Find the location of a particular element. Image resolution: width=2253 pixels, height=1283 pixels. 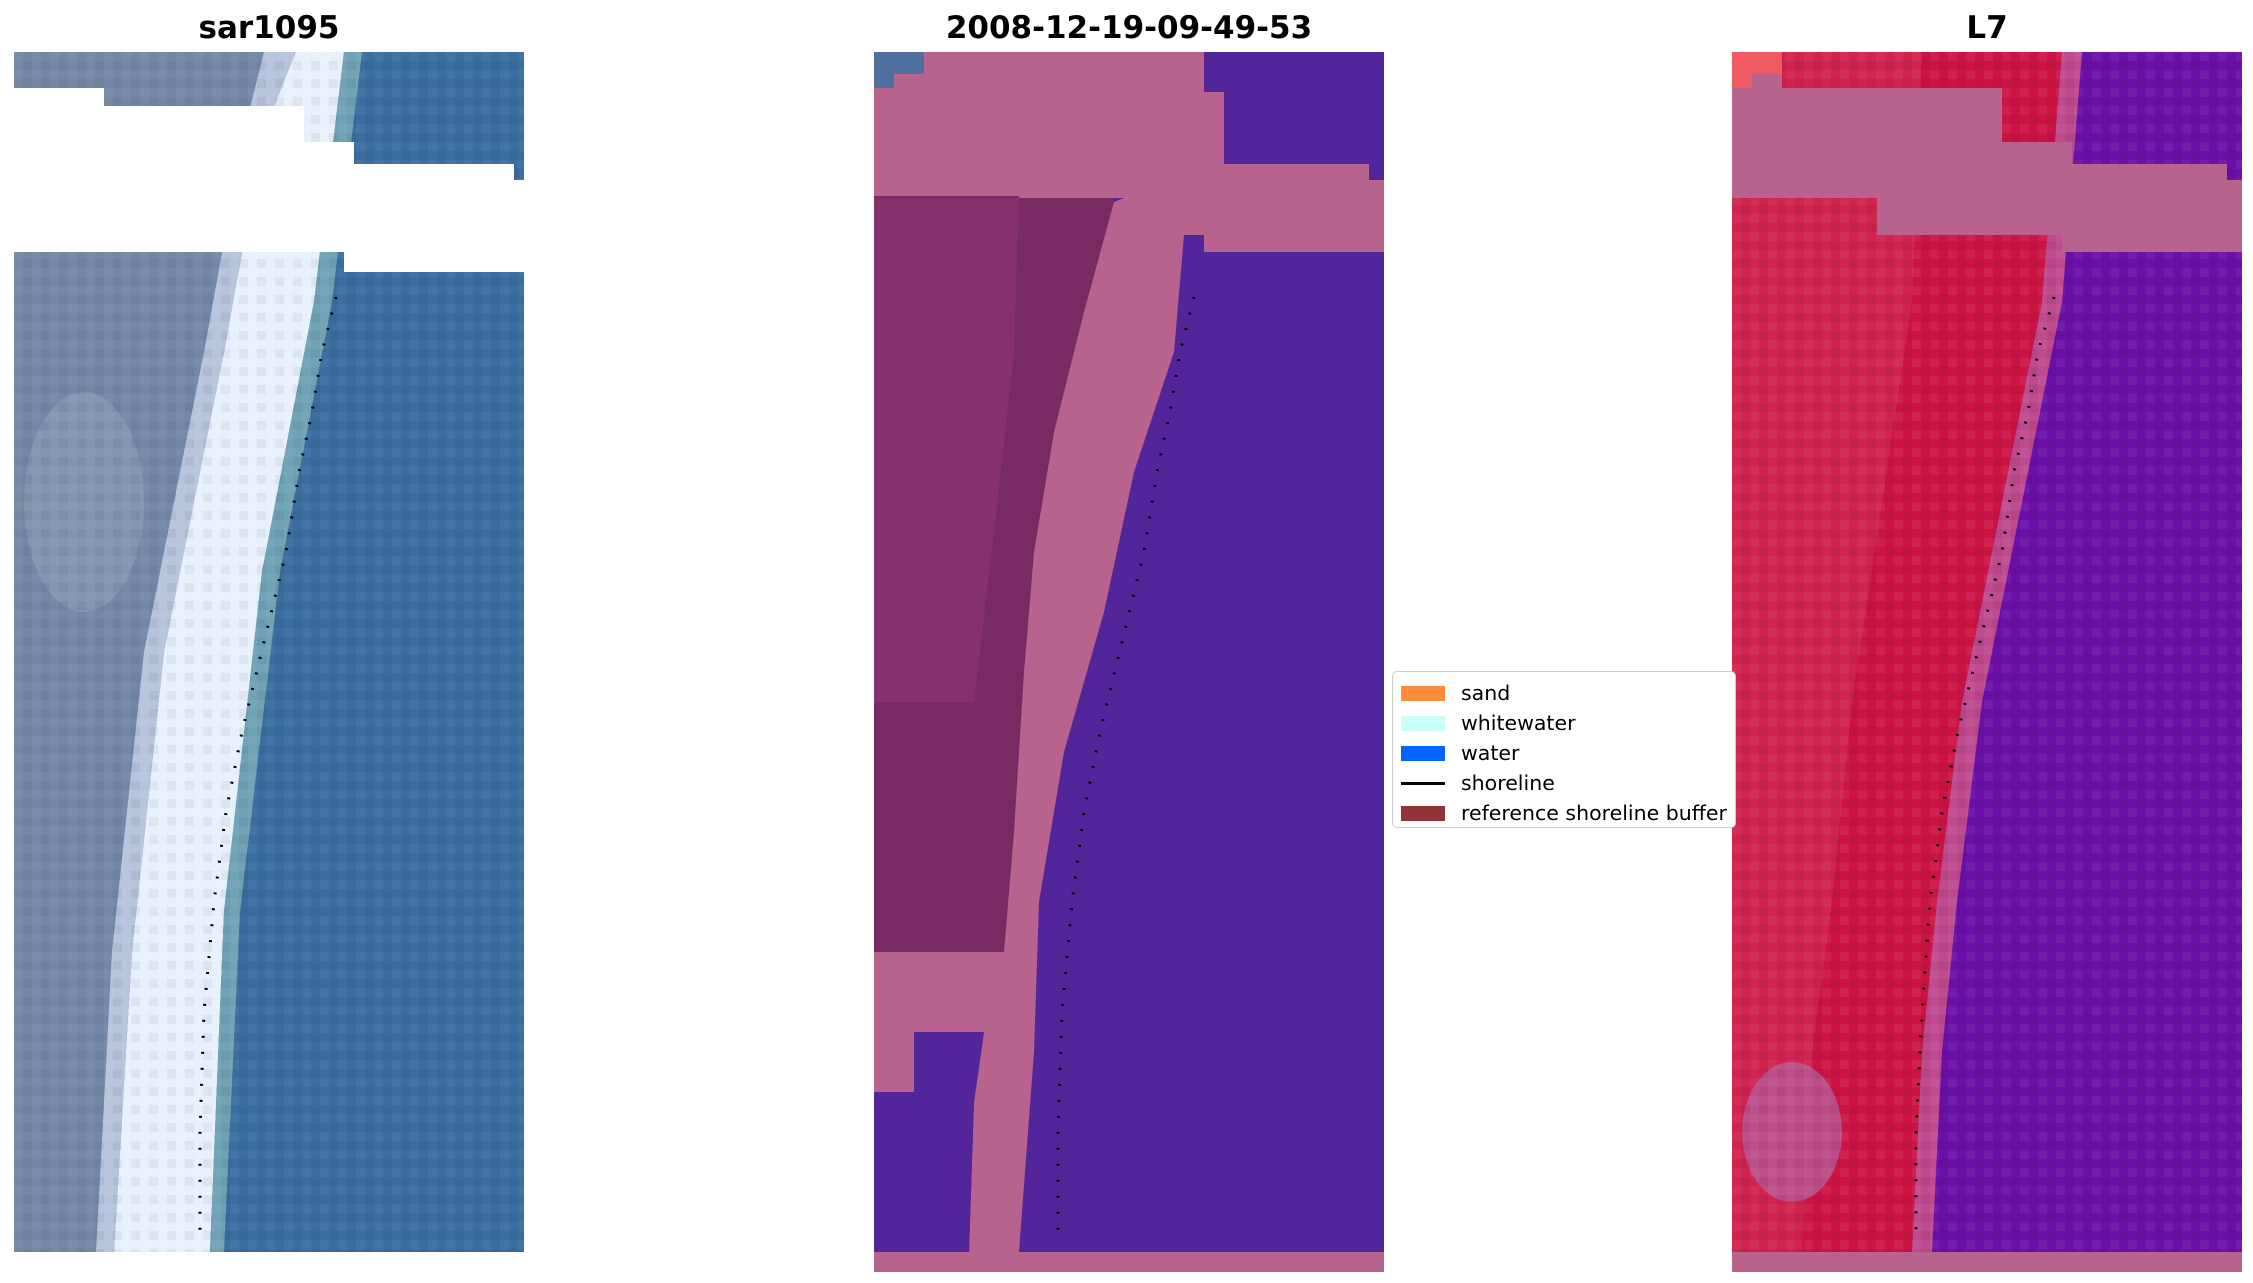

panel-title-3: L7 is located at coordinates (1987, 28).